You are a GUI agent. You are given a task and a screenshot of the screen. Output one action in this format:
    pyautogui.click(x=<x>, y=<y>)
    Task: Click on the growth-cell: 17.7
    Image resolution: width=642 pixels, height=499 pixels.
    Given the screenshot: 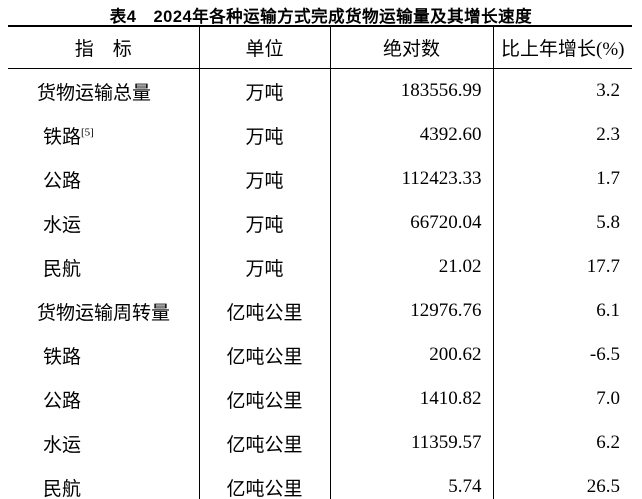 What is the action you would take?
    pyautogui.click(x=562, y=267)
    